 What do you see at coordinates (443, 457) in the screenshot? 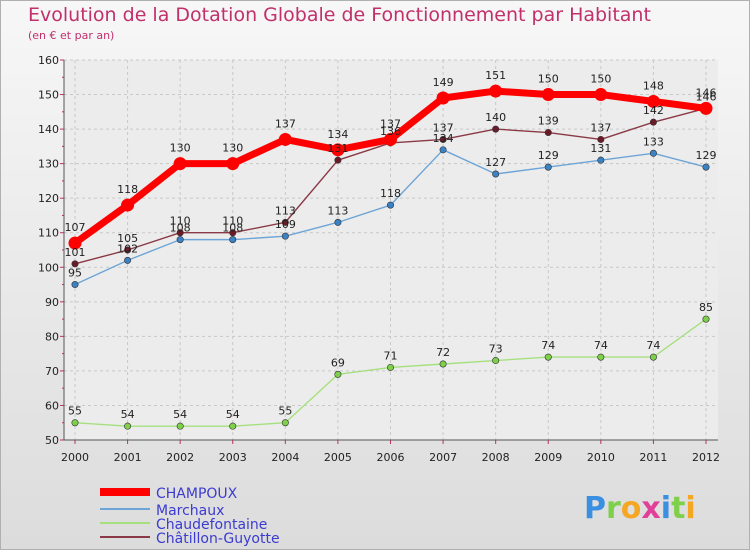
I see `x-tick-label: 2007` at bounding box center [443, 457].